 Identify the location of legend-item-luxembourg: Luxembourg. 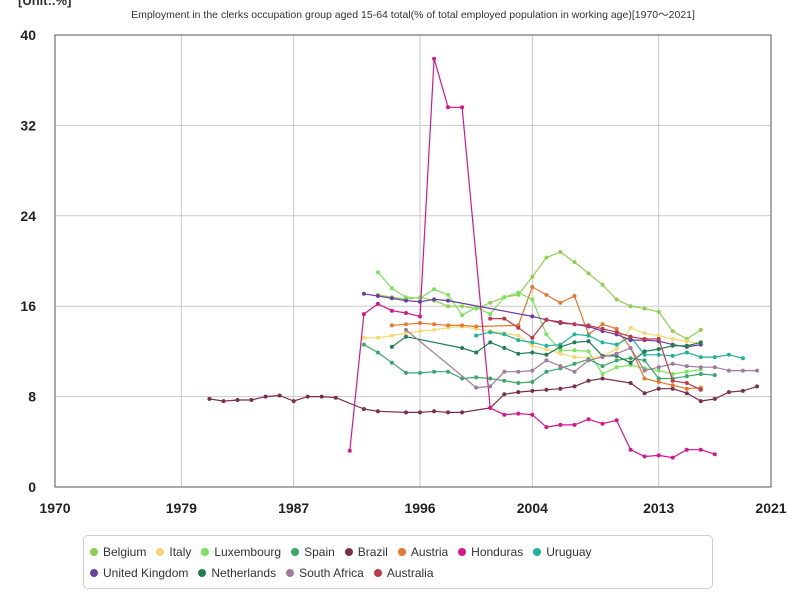
(241, 551).